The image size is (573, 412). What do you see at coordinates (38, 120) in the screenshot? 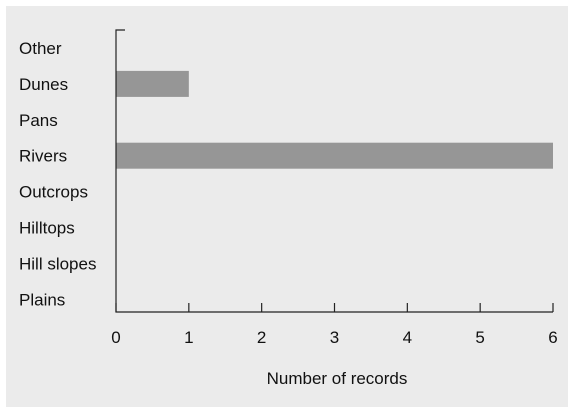
I see `category-label: Pans` at bounding box center [38, 120].